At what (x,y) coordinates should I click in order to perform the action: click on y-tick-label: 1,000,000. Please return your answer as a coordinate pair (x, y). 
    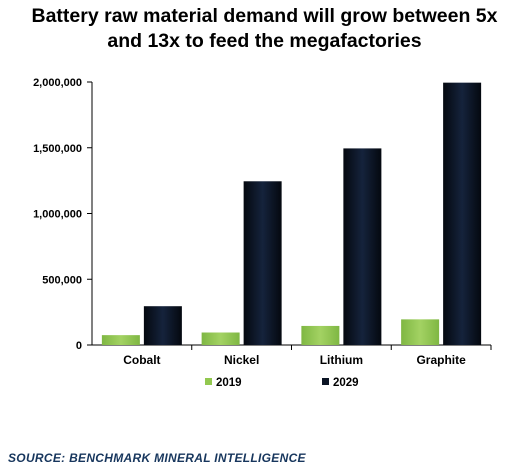
    Looking at the image, I should click on (57, 215).